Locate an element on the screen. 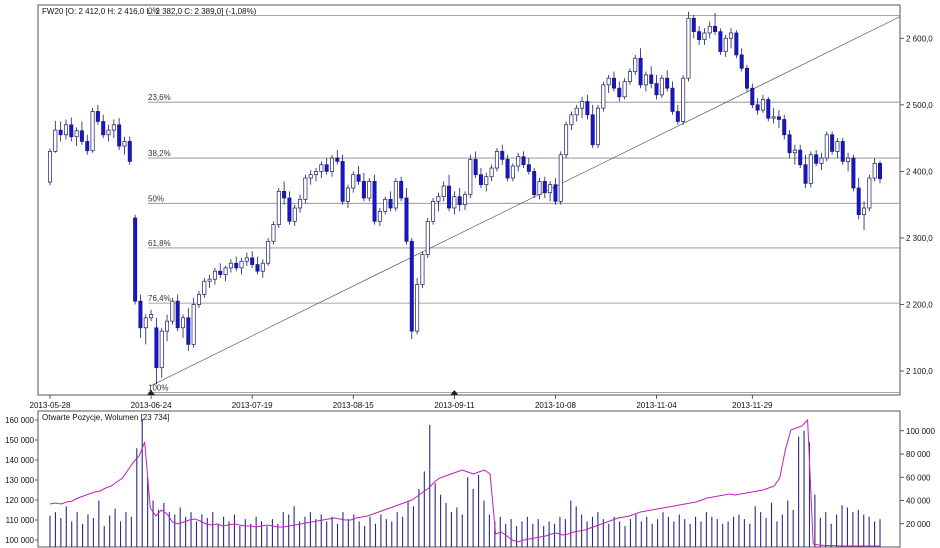 The width and height of the screenshot is (940, 548). price-tick-label: 2 300,0 is located at coordinates (919, 238).